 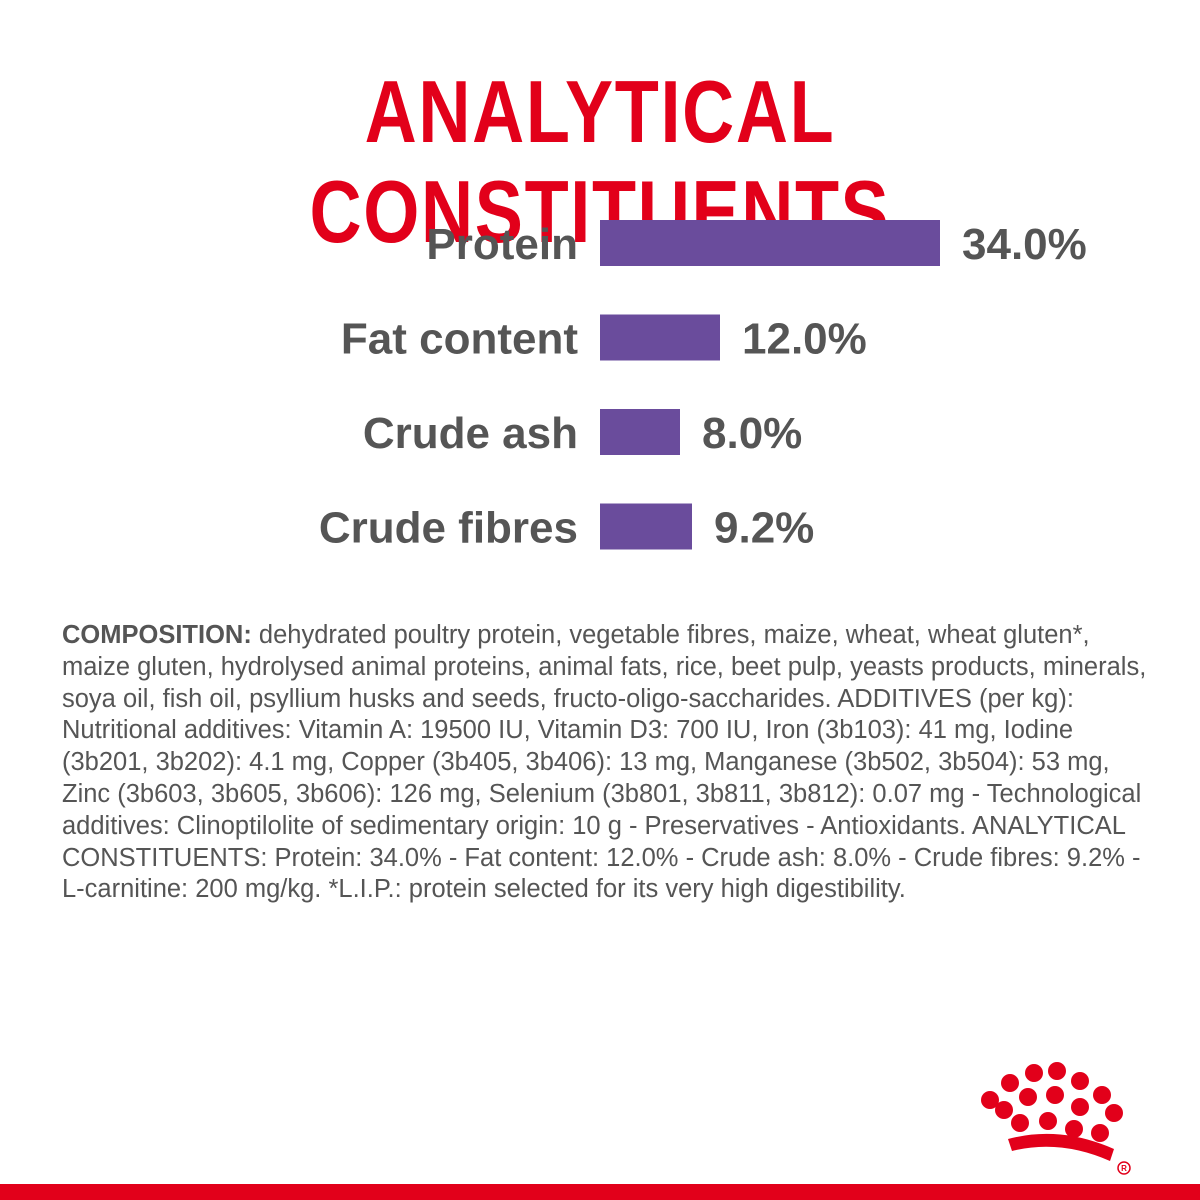 I want to click on svg-text: R, so click(x=1124, y=1168).